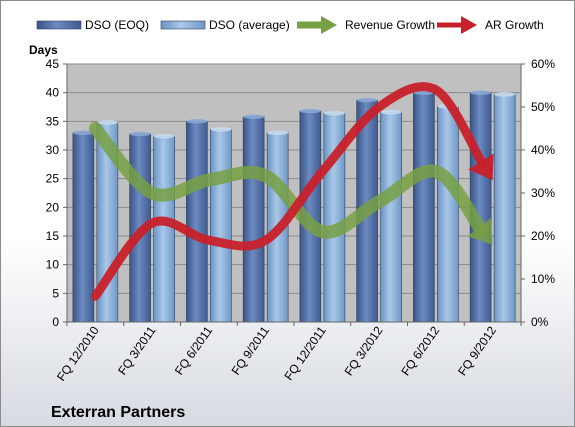  I want to click on x-tick-label: FQ 12/2011, so click(305, 352).